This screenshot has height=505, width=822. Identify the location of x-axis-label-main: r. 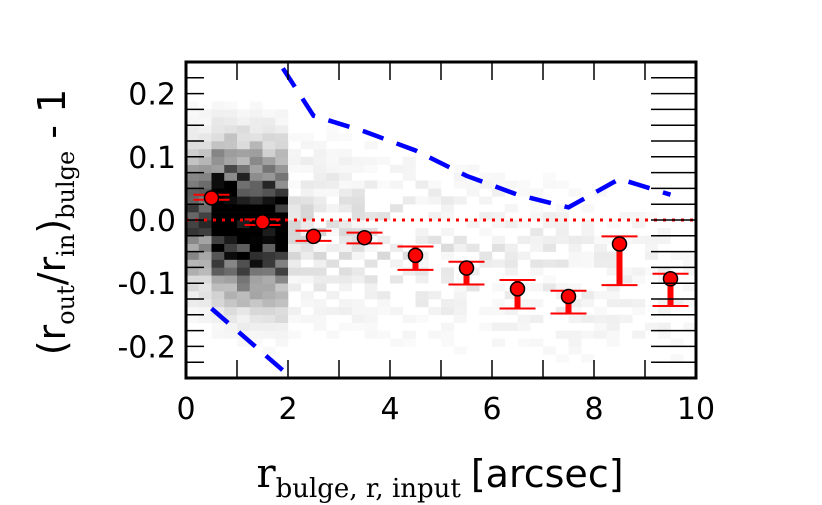
(266, 474).